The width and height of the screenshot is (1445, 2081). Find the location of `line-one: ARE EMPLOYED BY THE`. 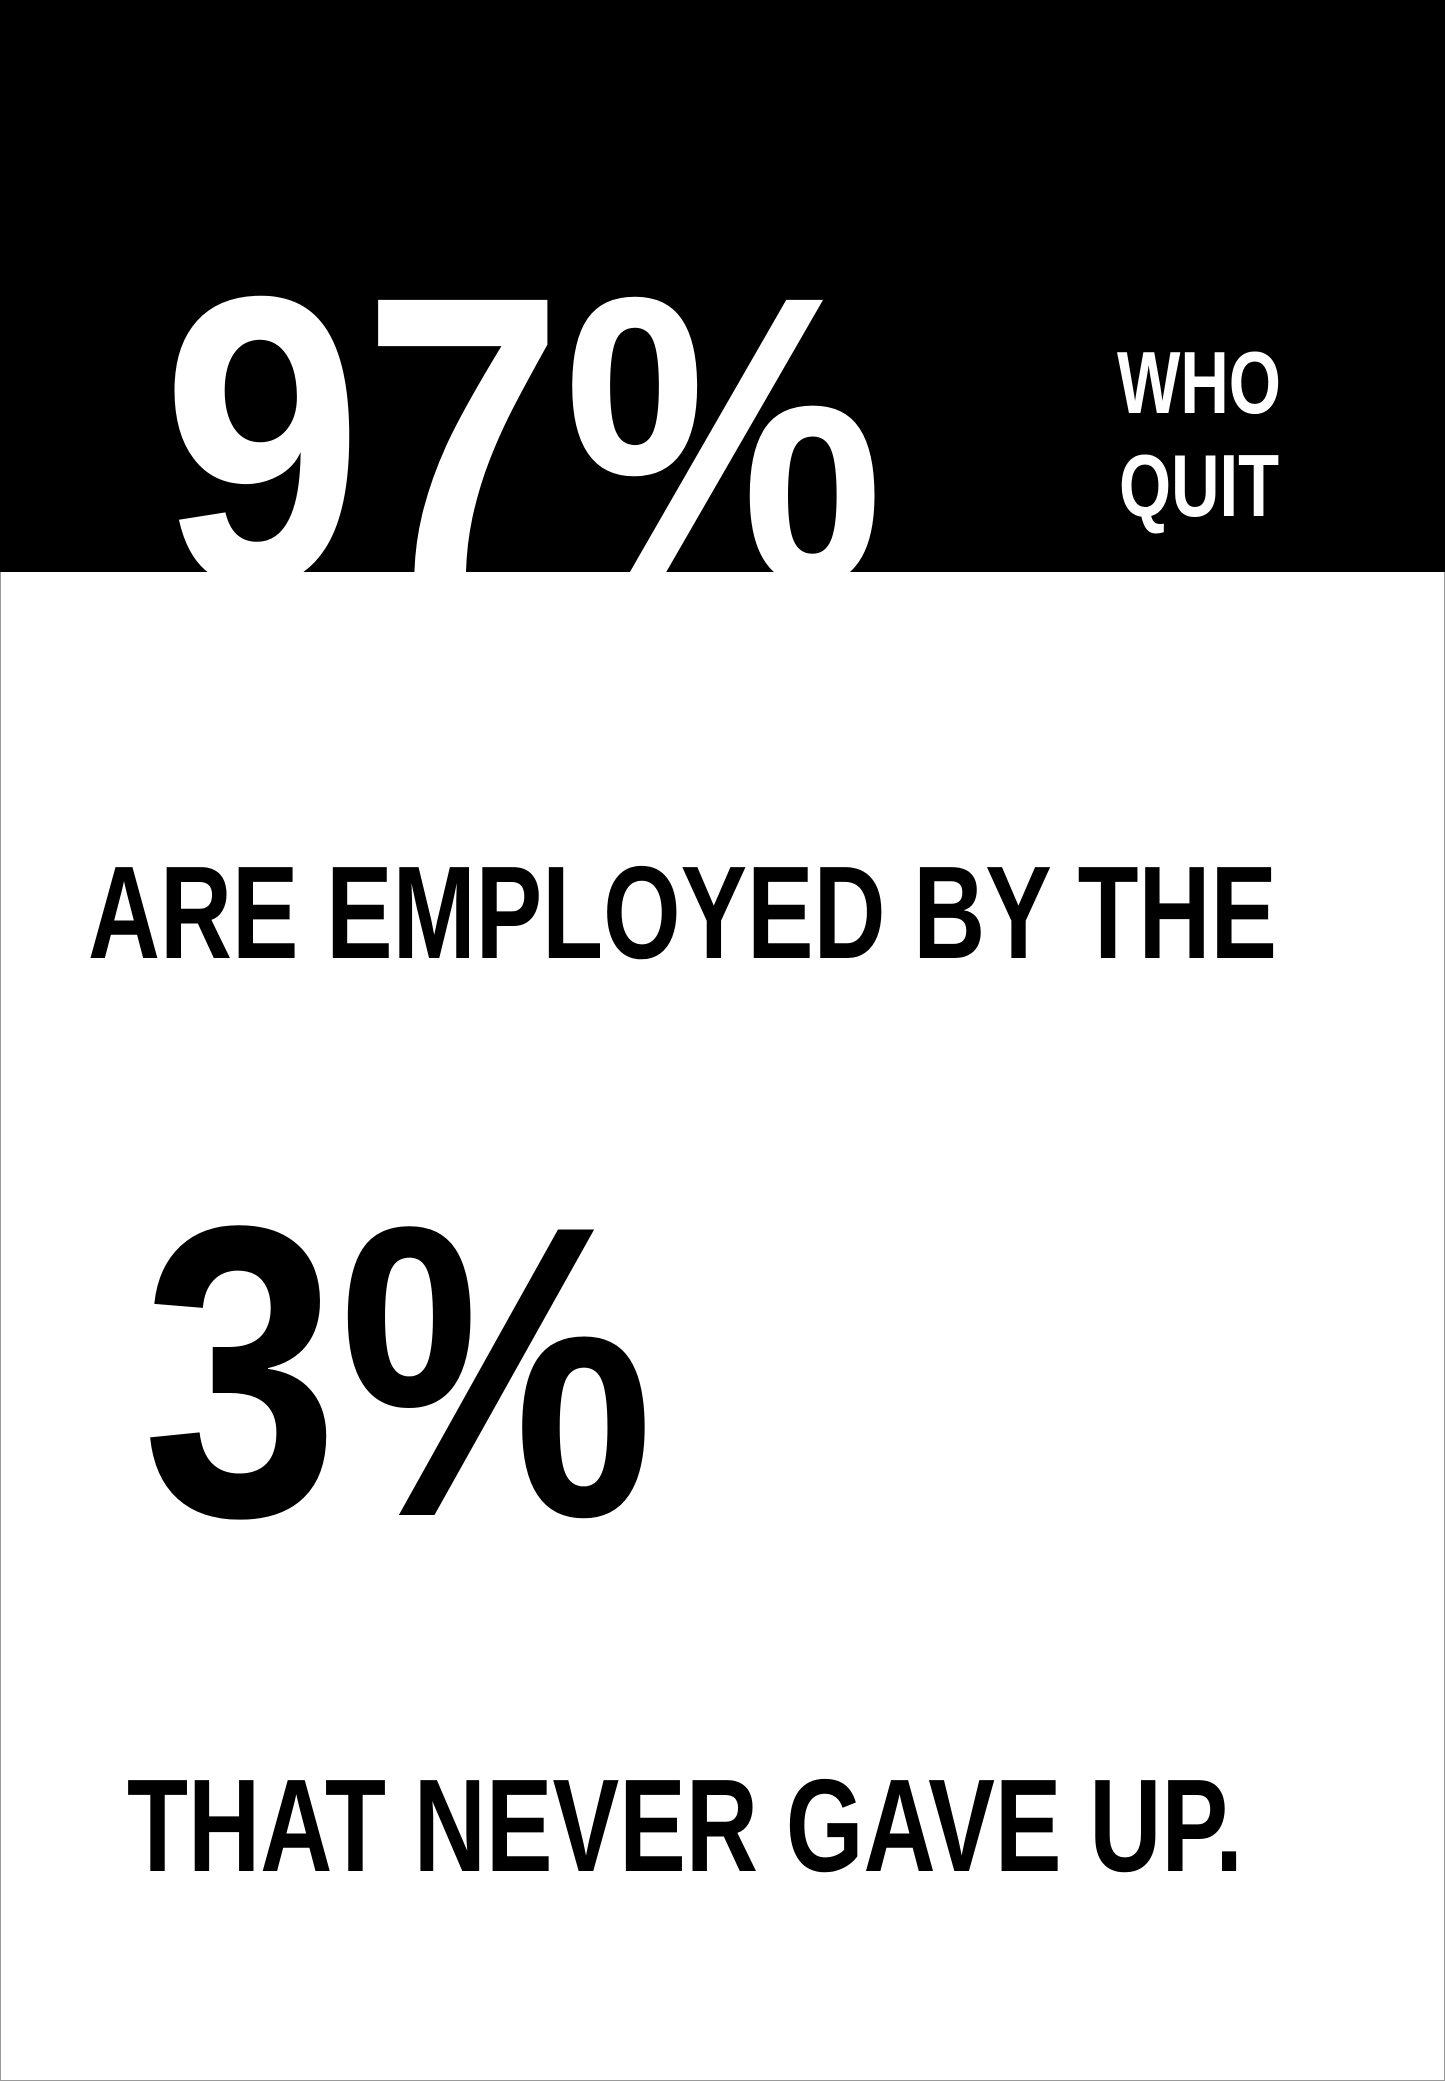

line-one: ARE EMPLOYED BY THE is located at coordinates (682, 912).